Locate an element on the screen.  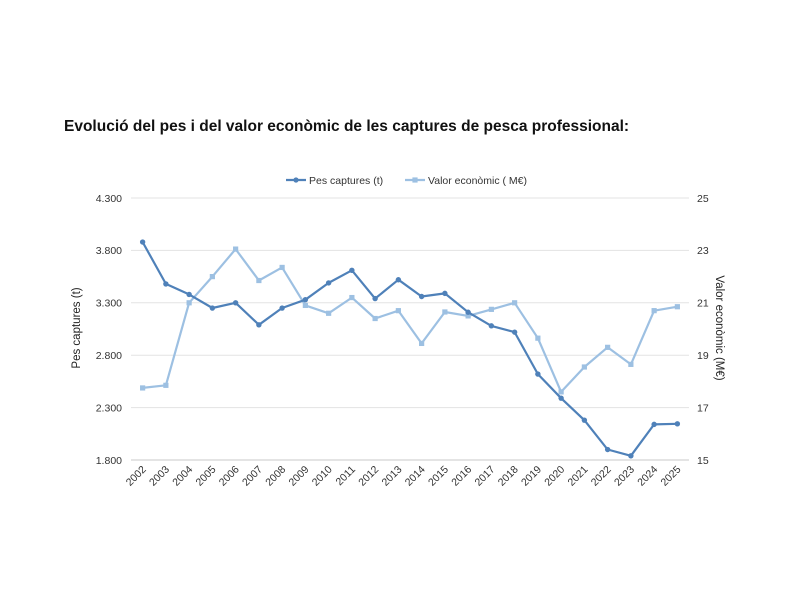
x-tick-label: 2011 is located at coordinates (346, 476).